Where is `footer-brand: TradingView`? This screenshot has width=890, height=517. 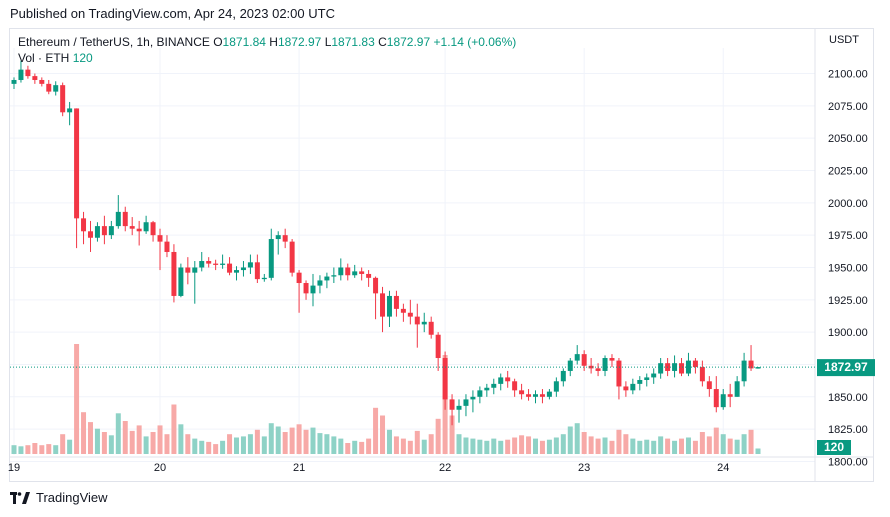 footer-brand: TradingView is located at coordinates (72, 497).